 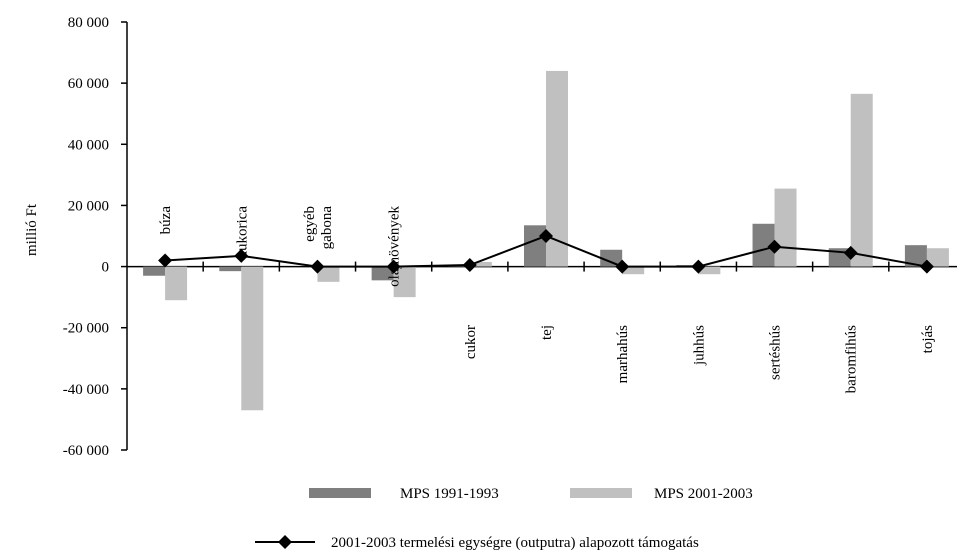 I want to click on category-label: marhahús, so click(x=623, y=354).